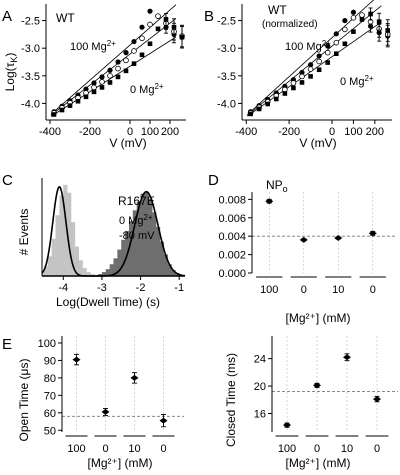 This screenshot has height=475, width=400. What do you see at coordinates (30, 49) in the screenshot?
I see `panel-a-ytick-label: -3.0` at bounding box center [30, 49].